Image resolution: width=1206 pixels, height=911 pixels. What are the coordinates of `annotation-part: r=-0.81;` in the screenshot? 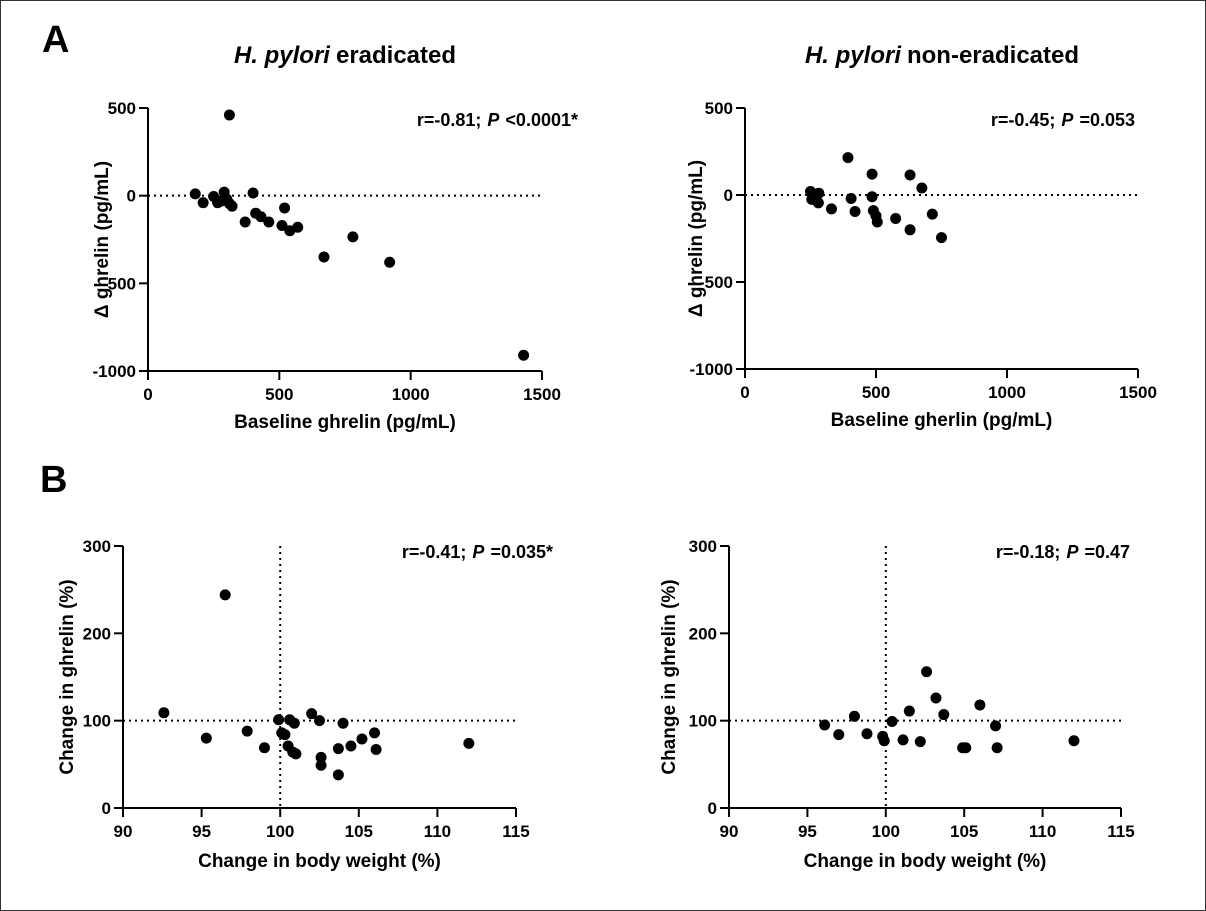 It's located at (449, 120).